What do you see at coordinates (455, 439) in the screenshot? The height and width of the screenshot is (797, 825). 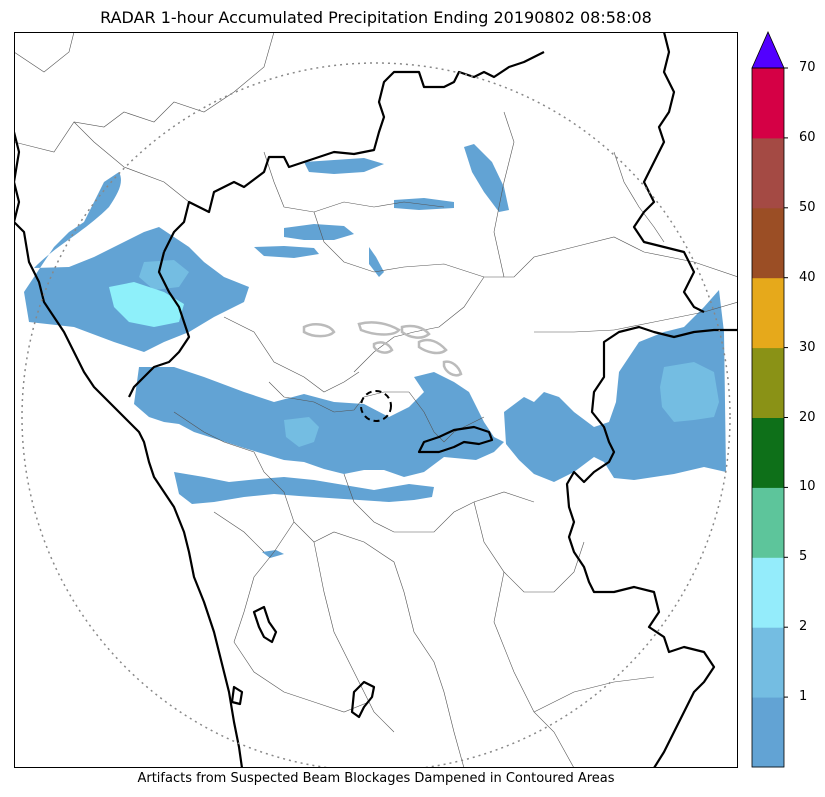 I see `state-enclave-central` at bounding box center [455, 439].